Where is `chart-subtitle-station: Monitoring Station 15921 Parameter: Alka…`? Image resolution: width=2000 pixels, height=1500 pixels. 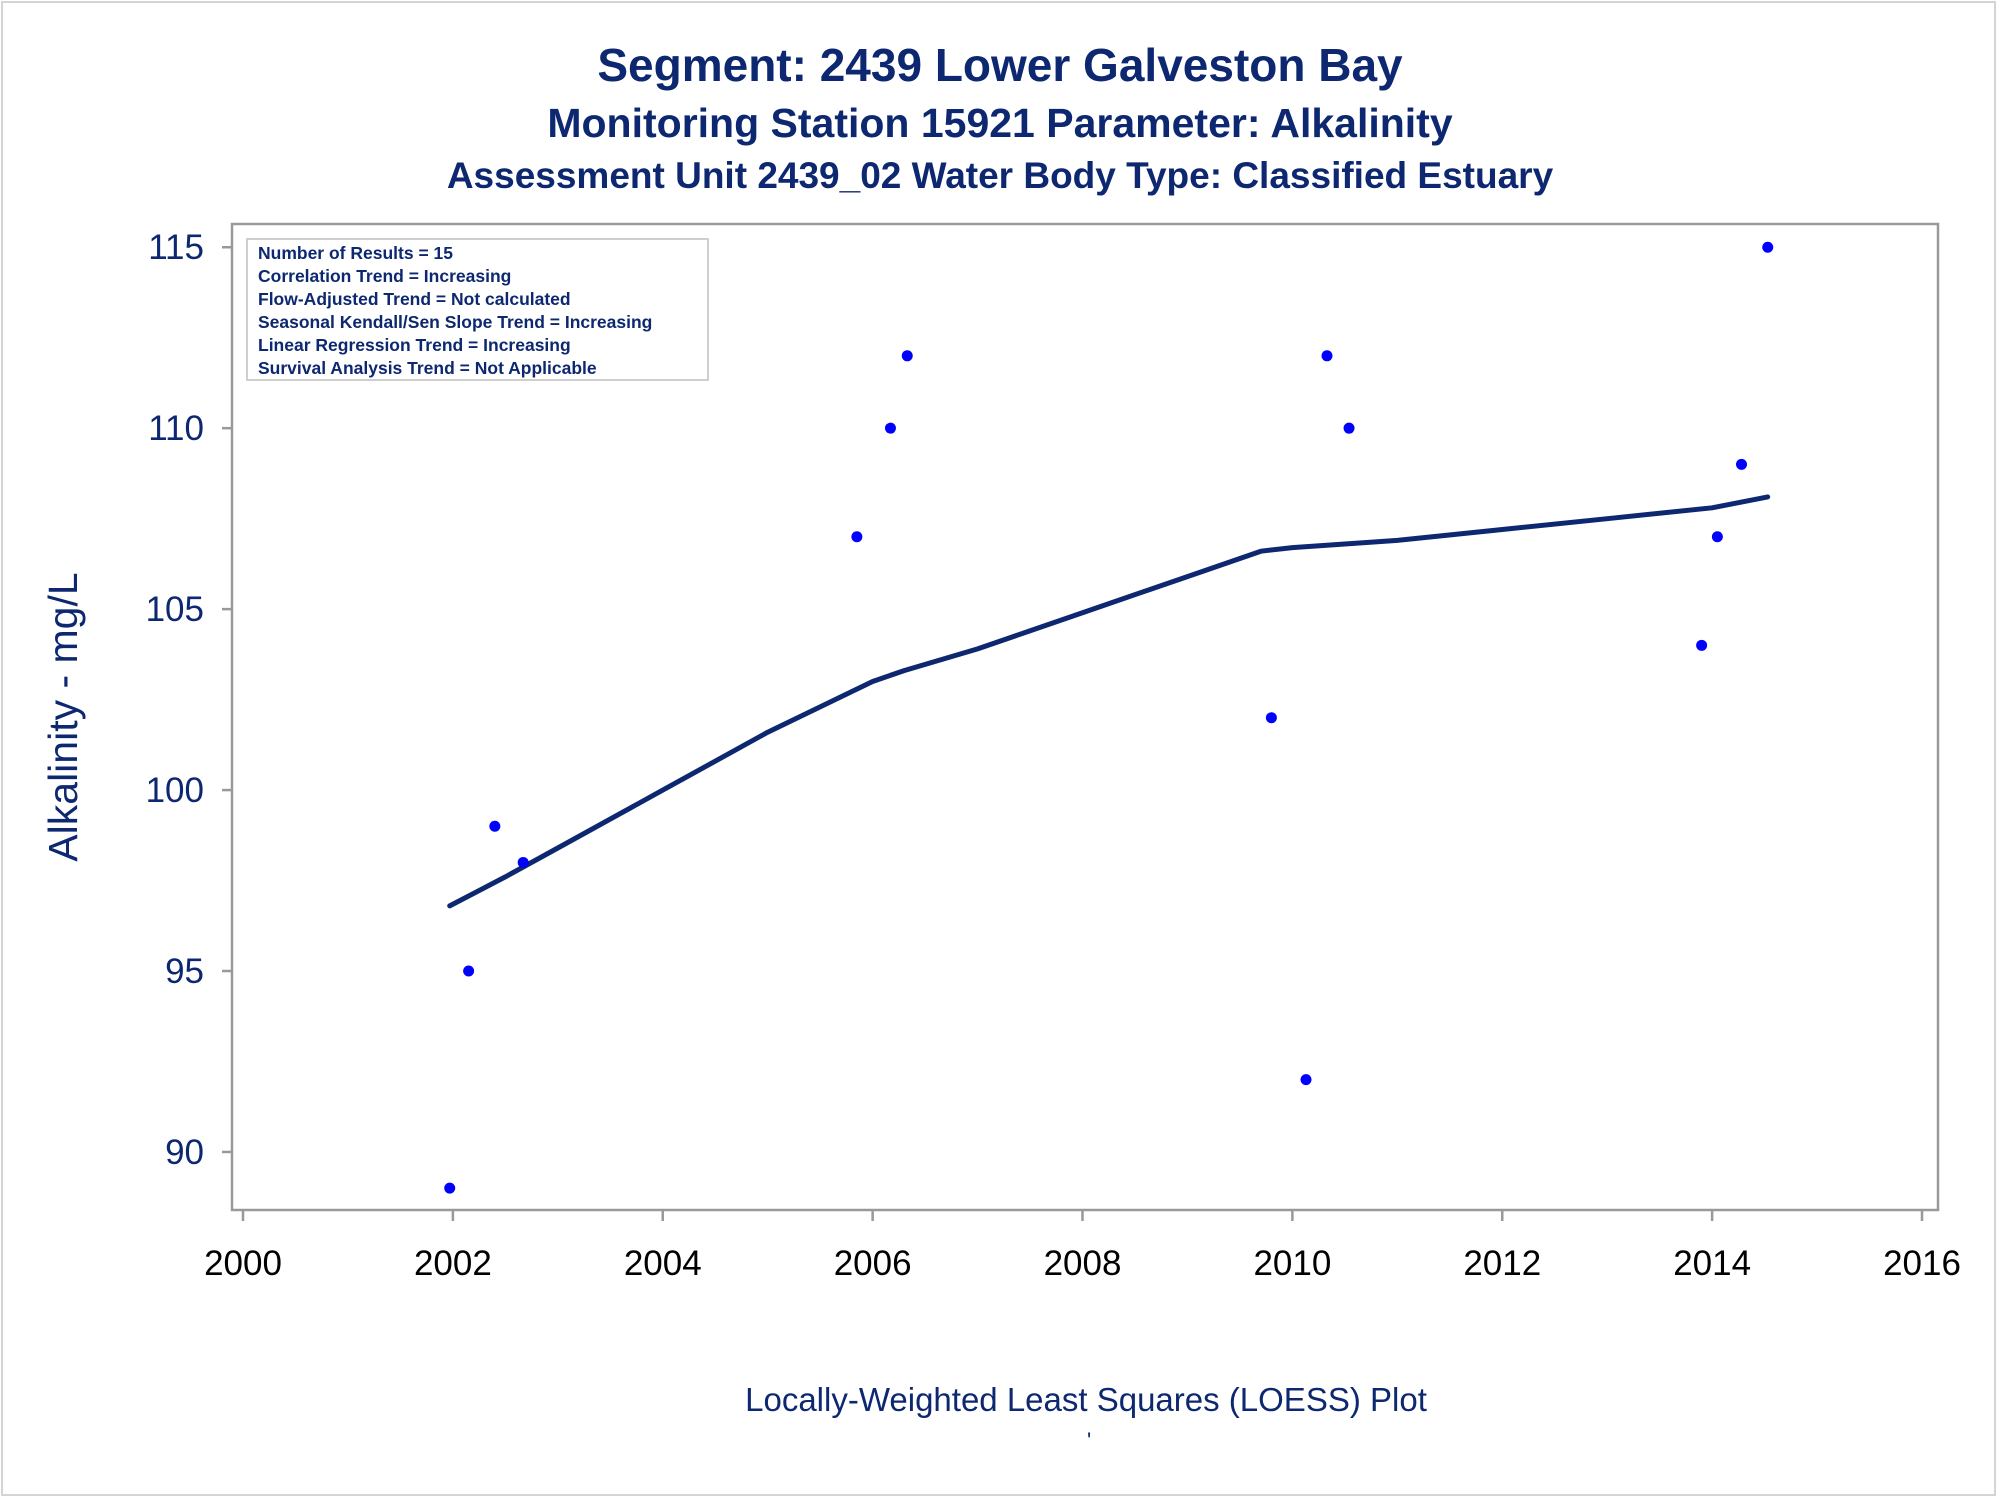 chart-subtitle-station: Monitoring Station 15921 Parameter: Alka… is located at coordinates (1000, 123).